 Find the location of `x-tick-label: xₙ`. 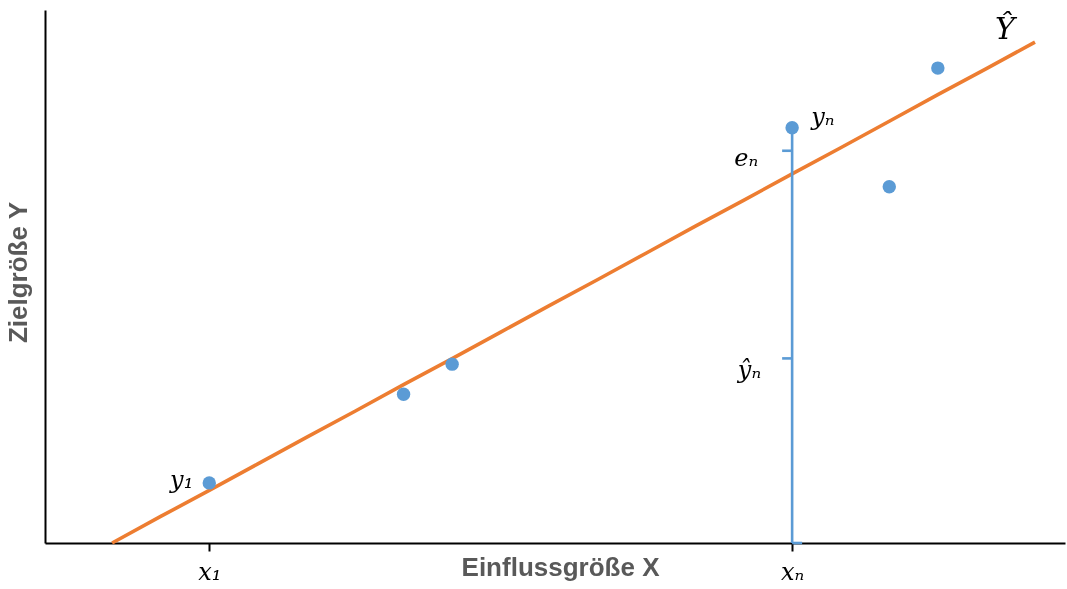

x-tick-label: xₙ is located at coordinates (792, 571).